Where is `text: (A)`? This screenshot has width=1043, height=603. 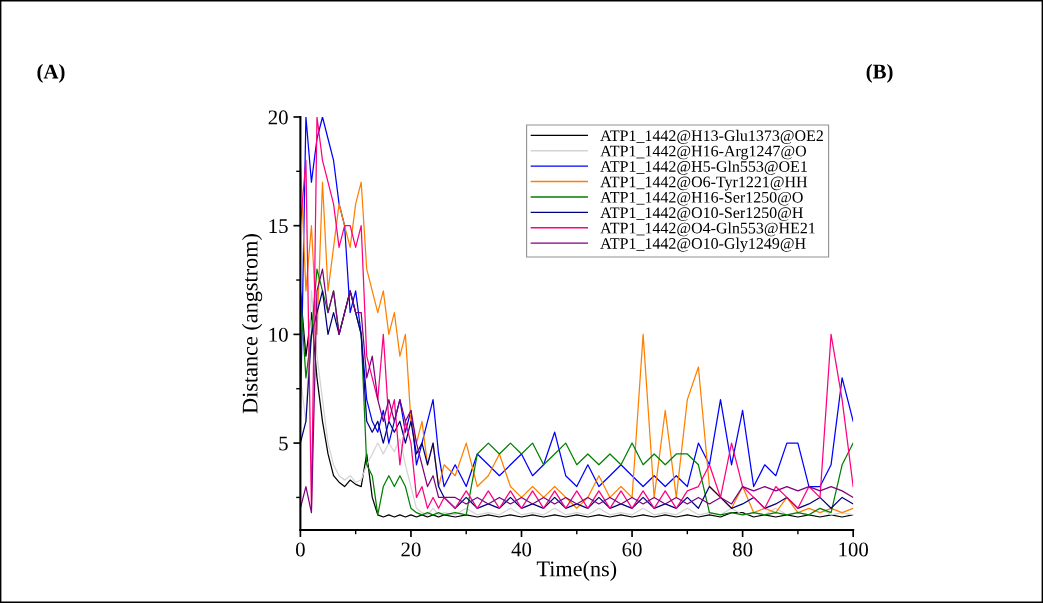
text: (A) is located at coordinates (51, 73).